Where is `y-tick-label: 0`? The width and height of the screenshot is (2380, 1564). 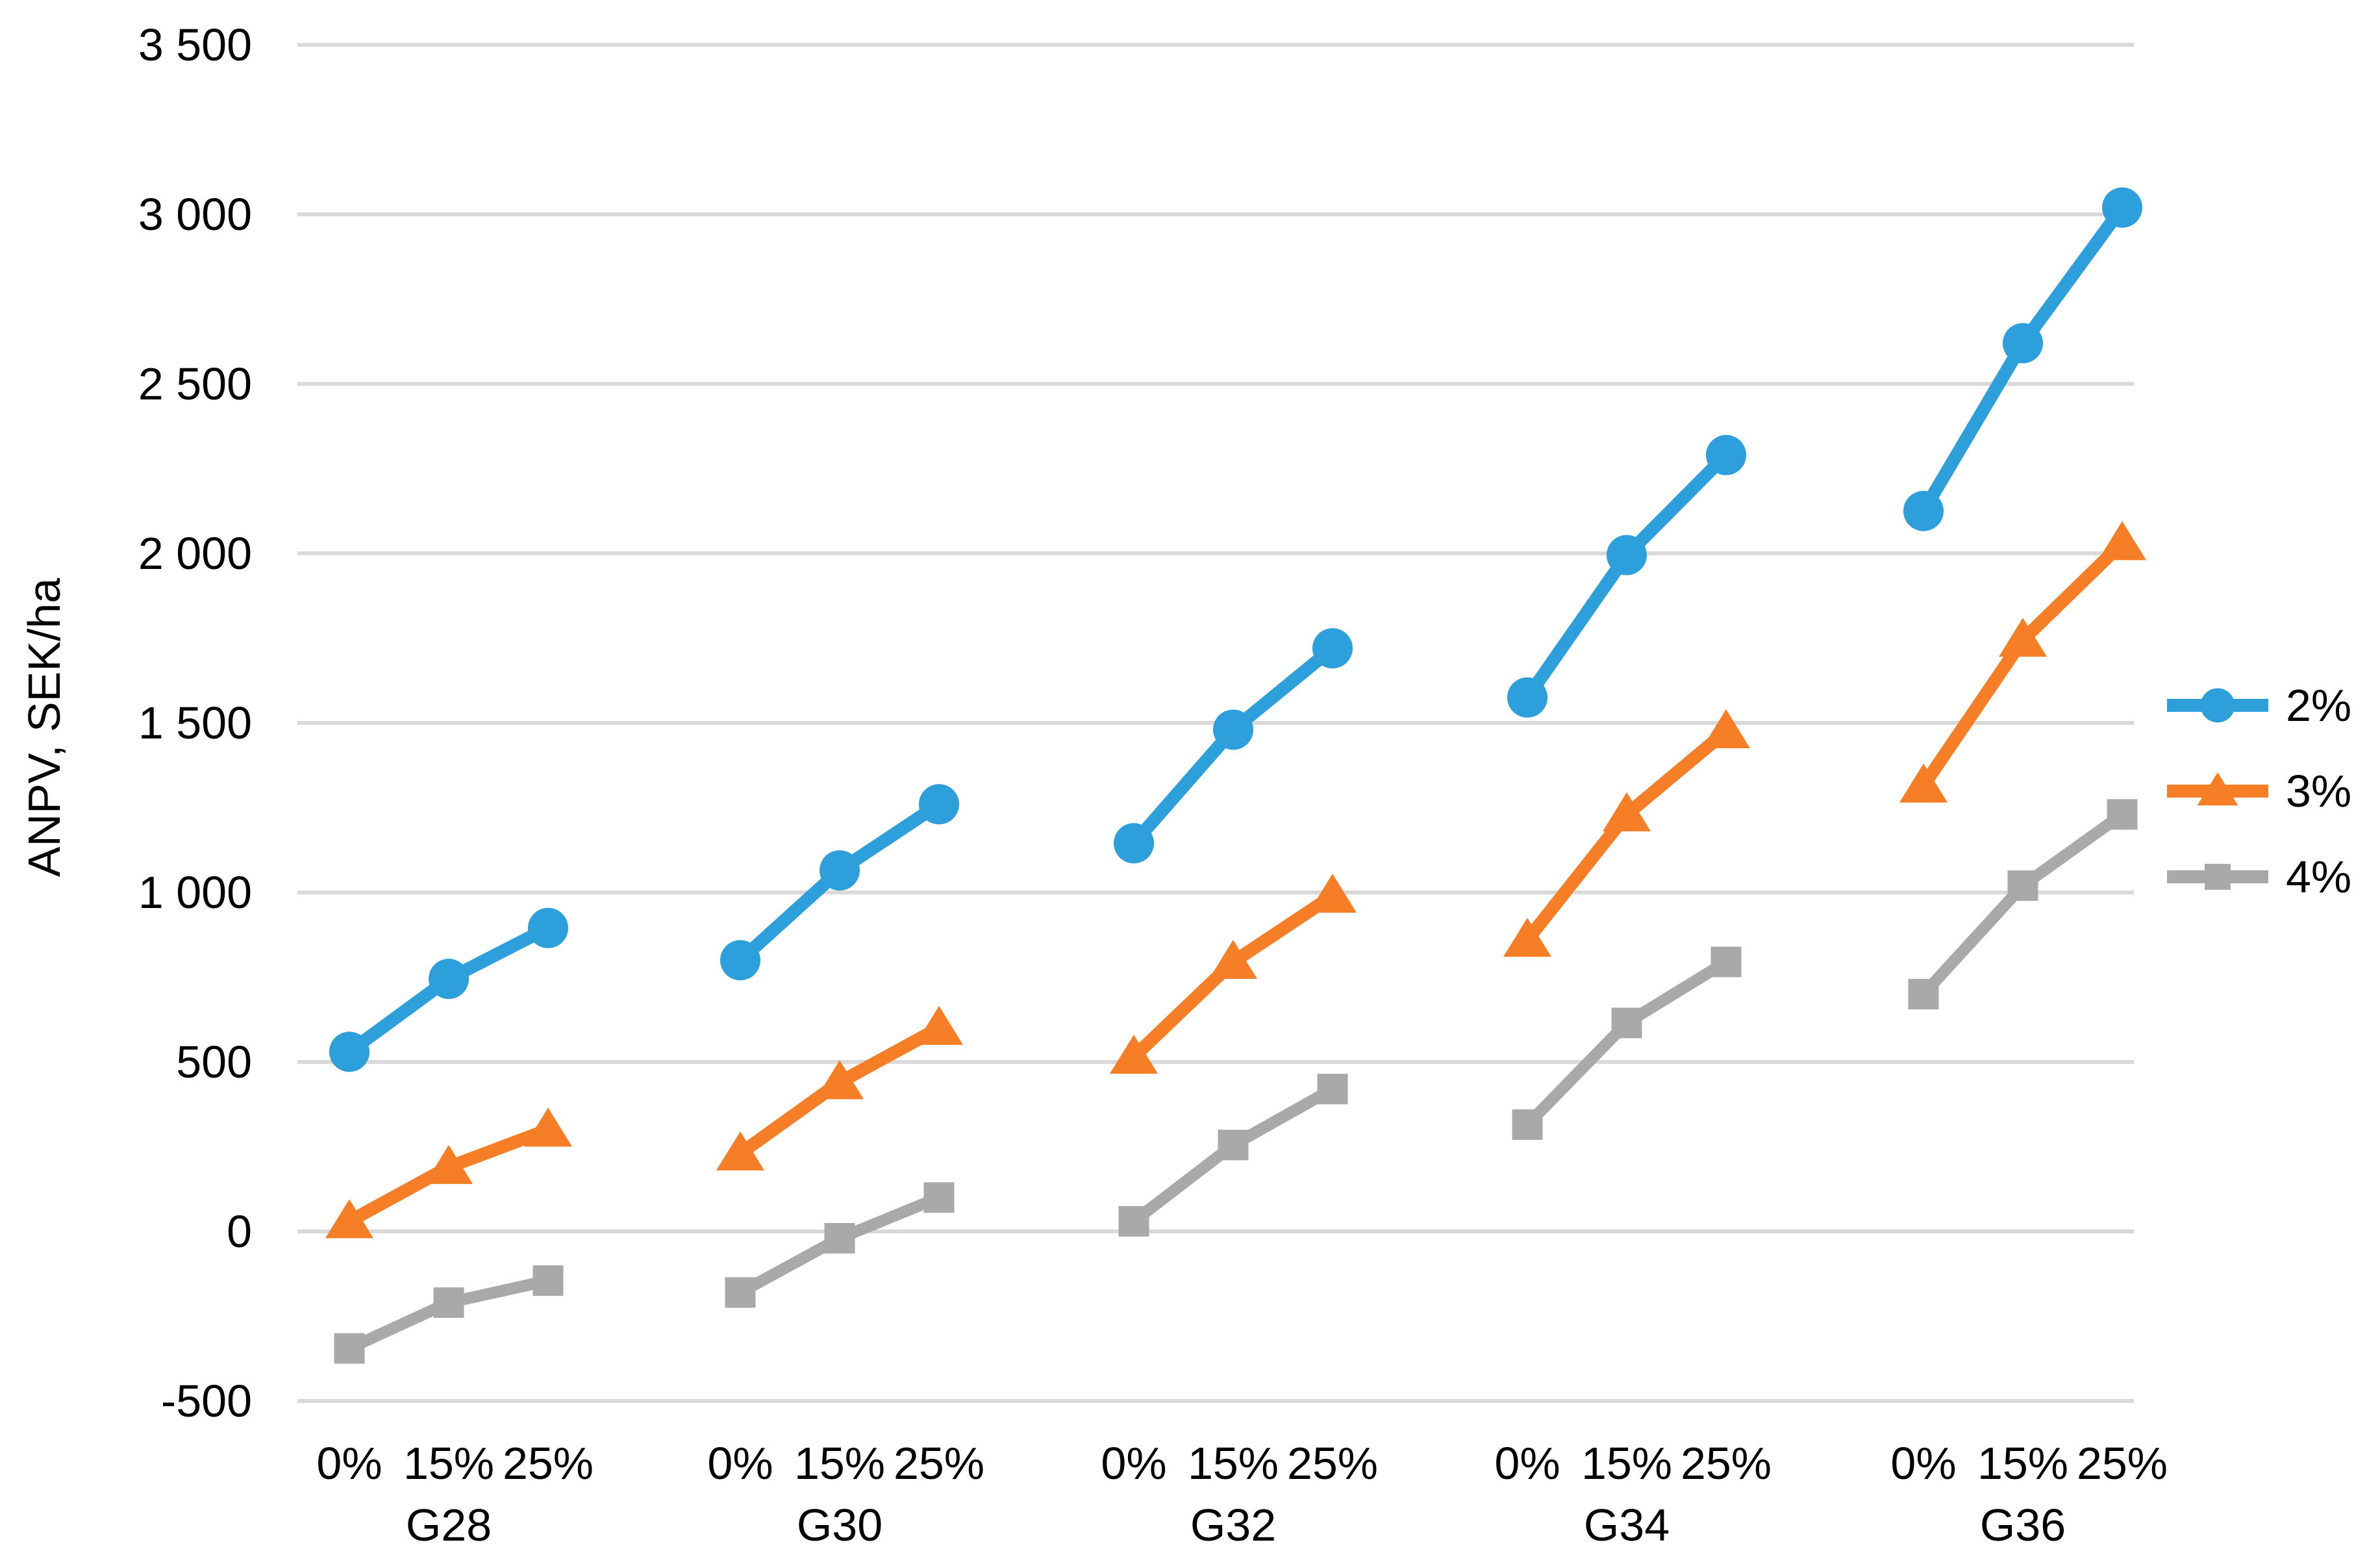 y-tick-label: 0 is located at coordinates (240, 1231).